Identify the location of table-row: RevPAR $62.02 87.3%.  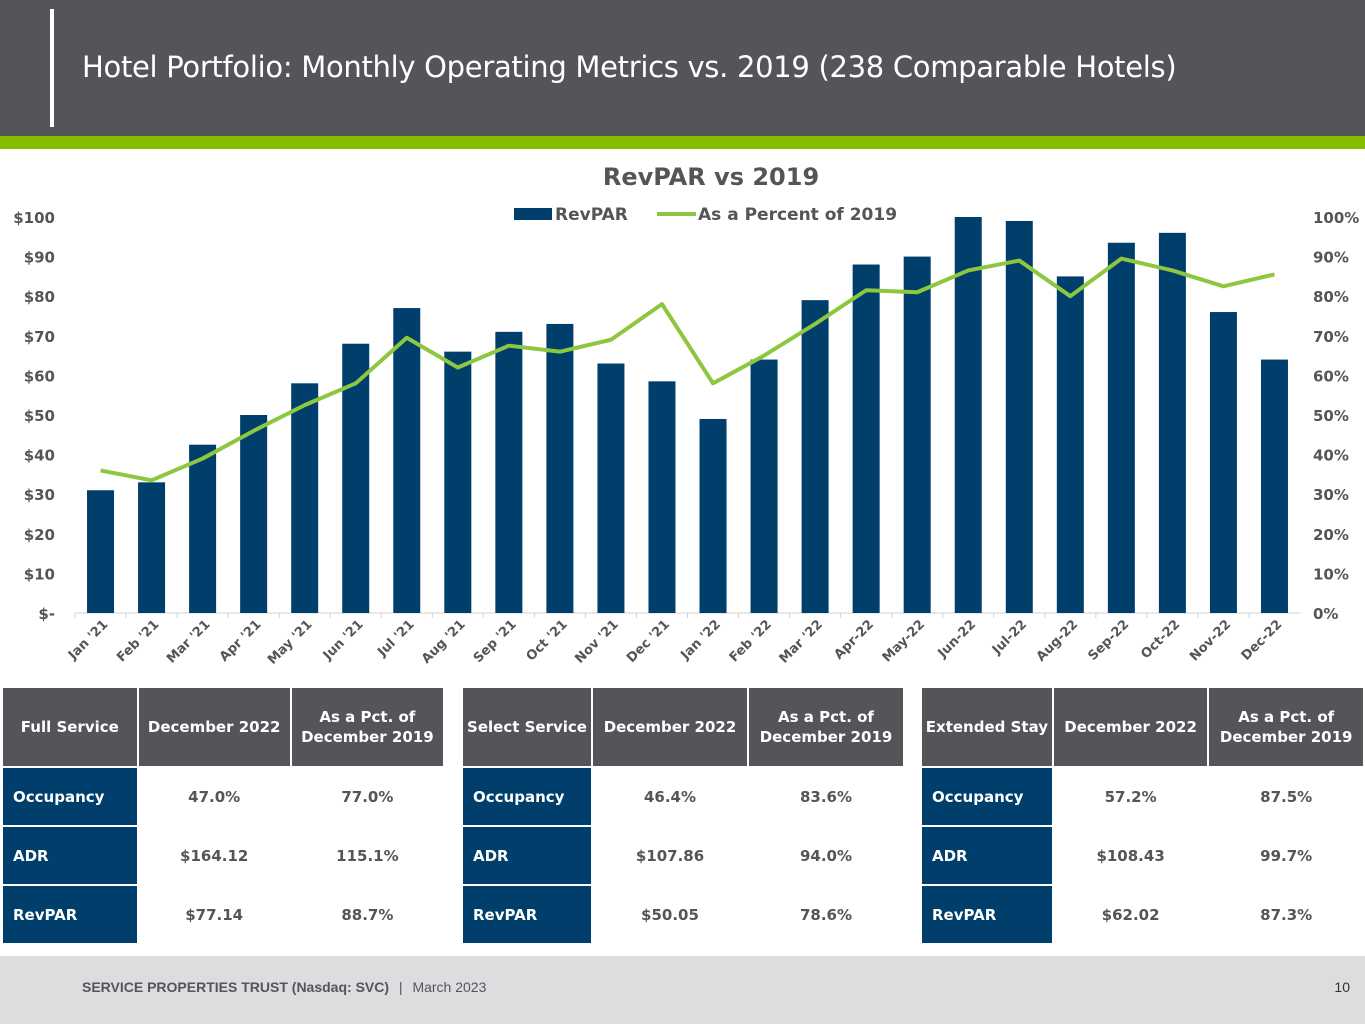
(1142, 914).